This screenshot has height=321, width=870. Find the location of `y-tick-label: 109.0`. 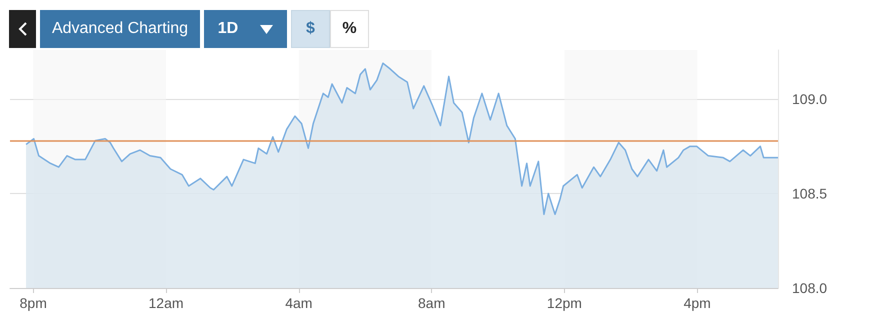

y-tick-label: 109.0 is located at coordinates (810, 99).